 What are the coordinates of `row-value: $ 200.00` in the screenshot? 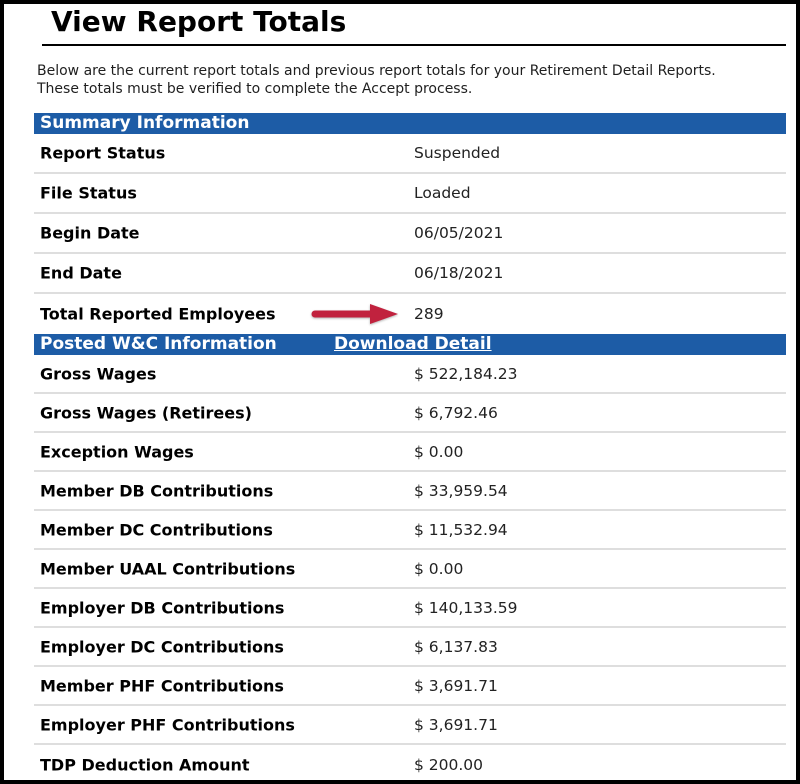 It's located at (449, 764).